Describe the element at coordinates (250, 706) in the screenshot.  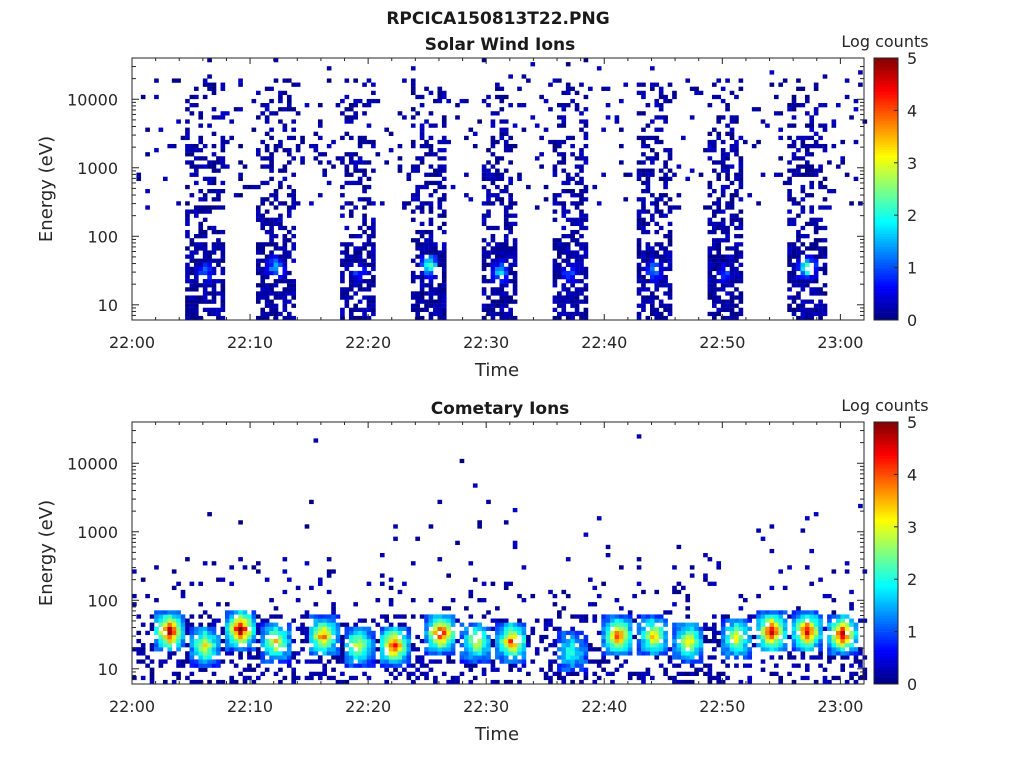
I see `x-tick-label: 22:10` at that location.